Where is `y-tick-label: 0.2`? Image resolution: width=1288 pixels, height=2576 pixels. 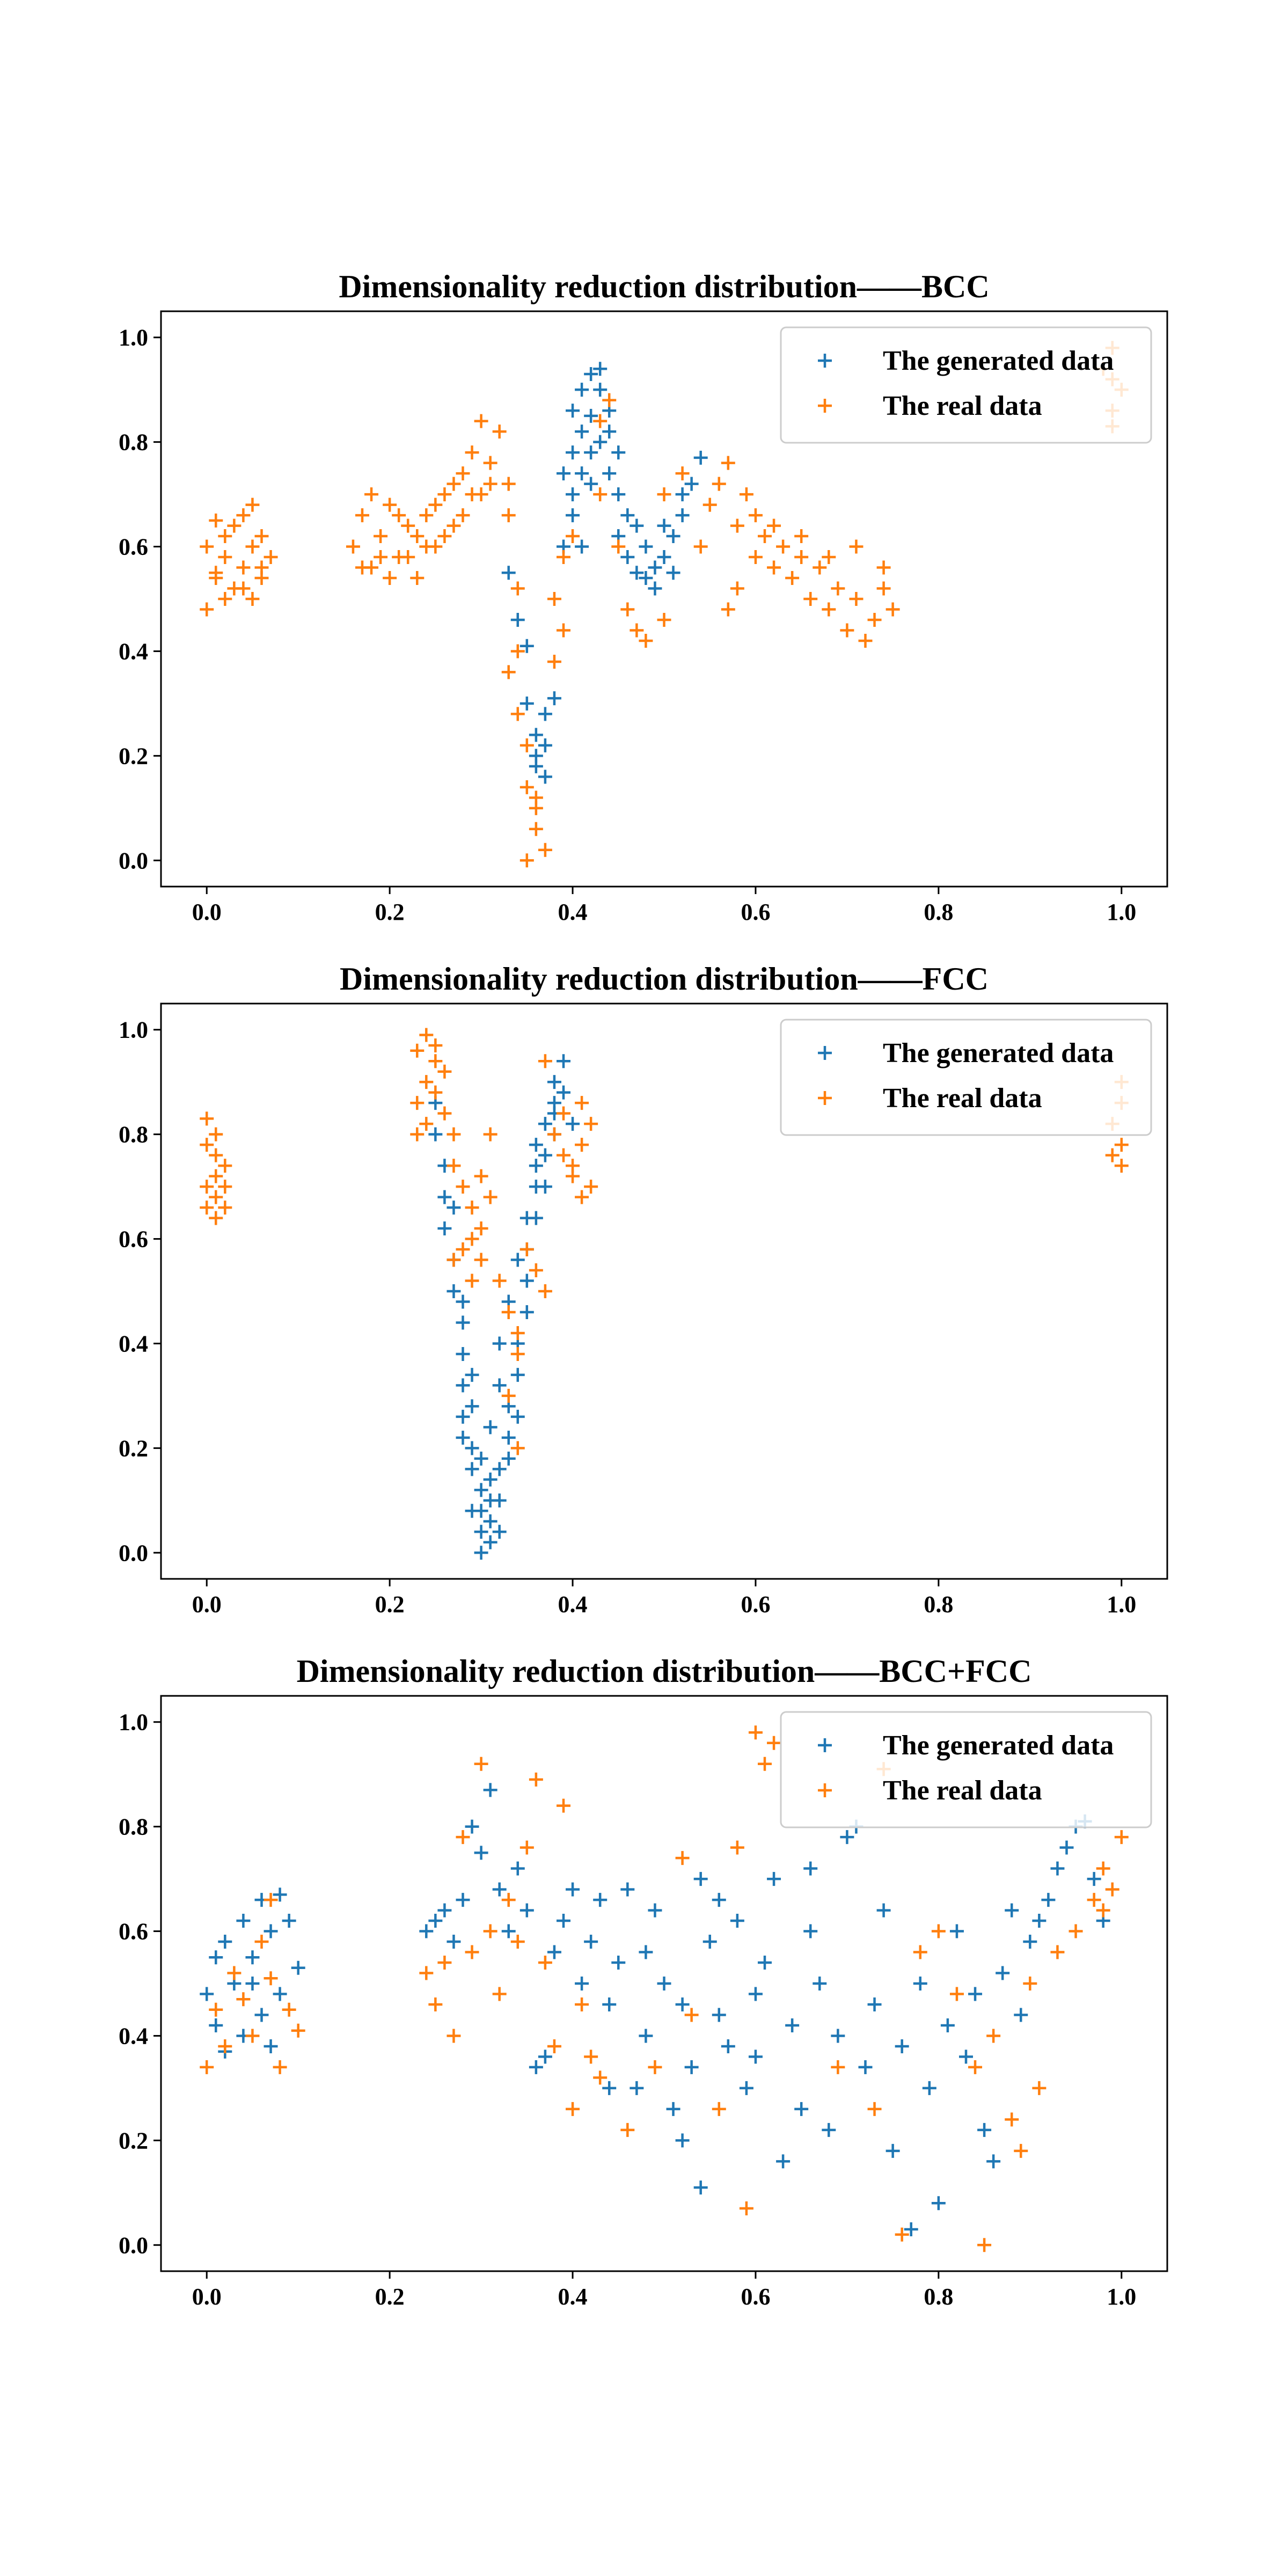
y-tick-label: 0.2 is located at coordinates (133, 2140).